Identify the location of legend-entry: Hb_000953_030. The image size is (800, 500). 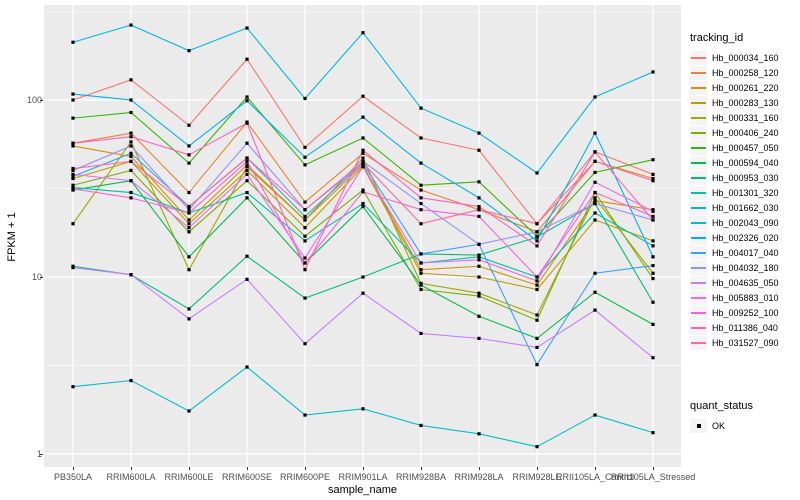
(744, 177).